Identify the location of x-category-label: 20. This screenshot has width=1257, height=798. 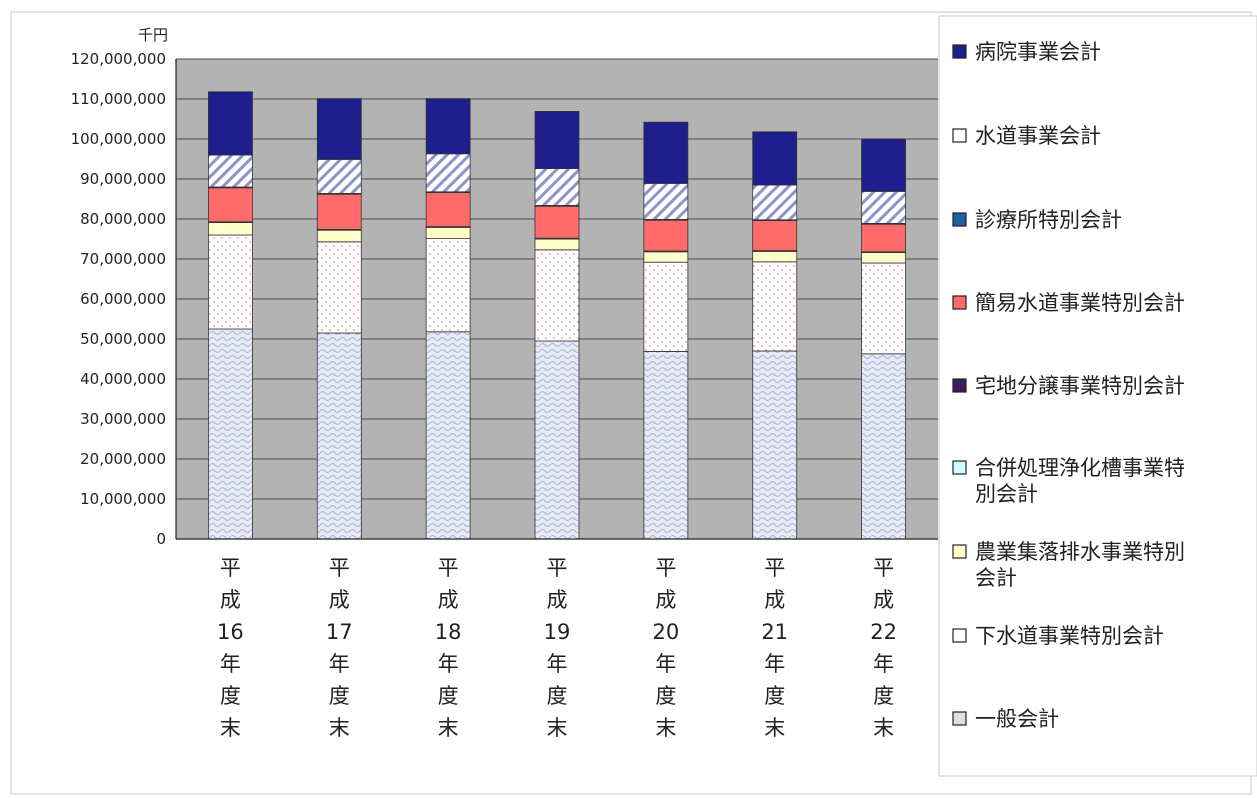
(665, 632).